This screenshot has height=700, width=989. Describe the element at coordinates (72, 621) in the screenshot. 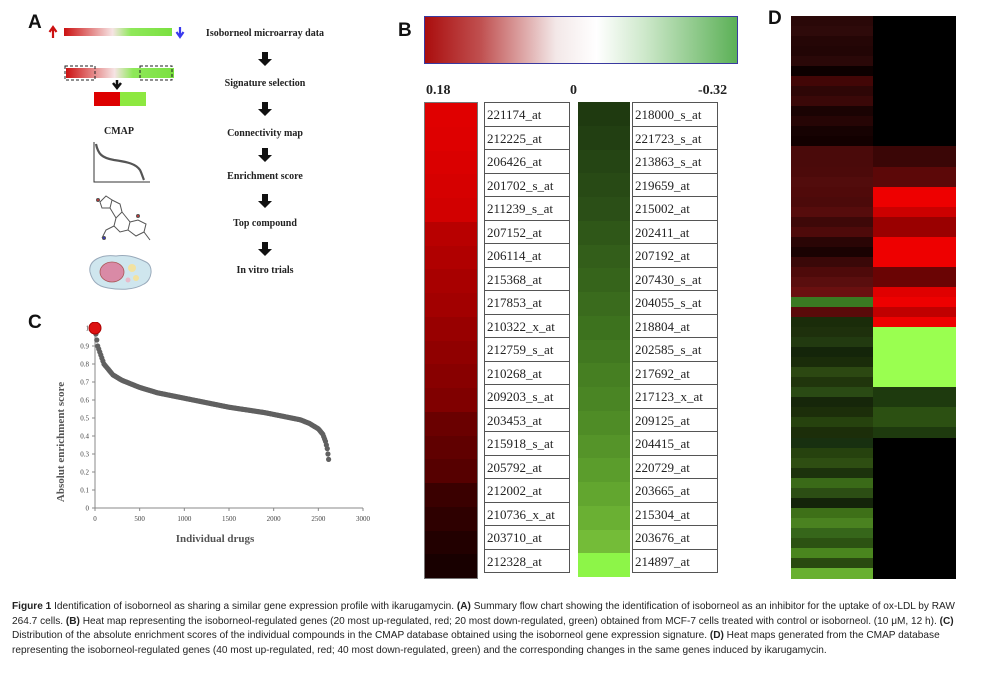

I see `caption-ref-b: (B)` at that location.